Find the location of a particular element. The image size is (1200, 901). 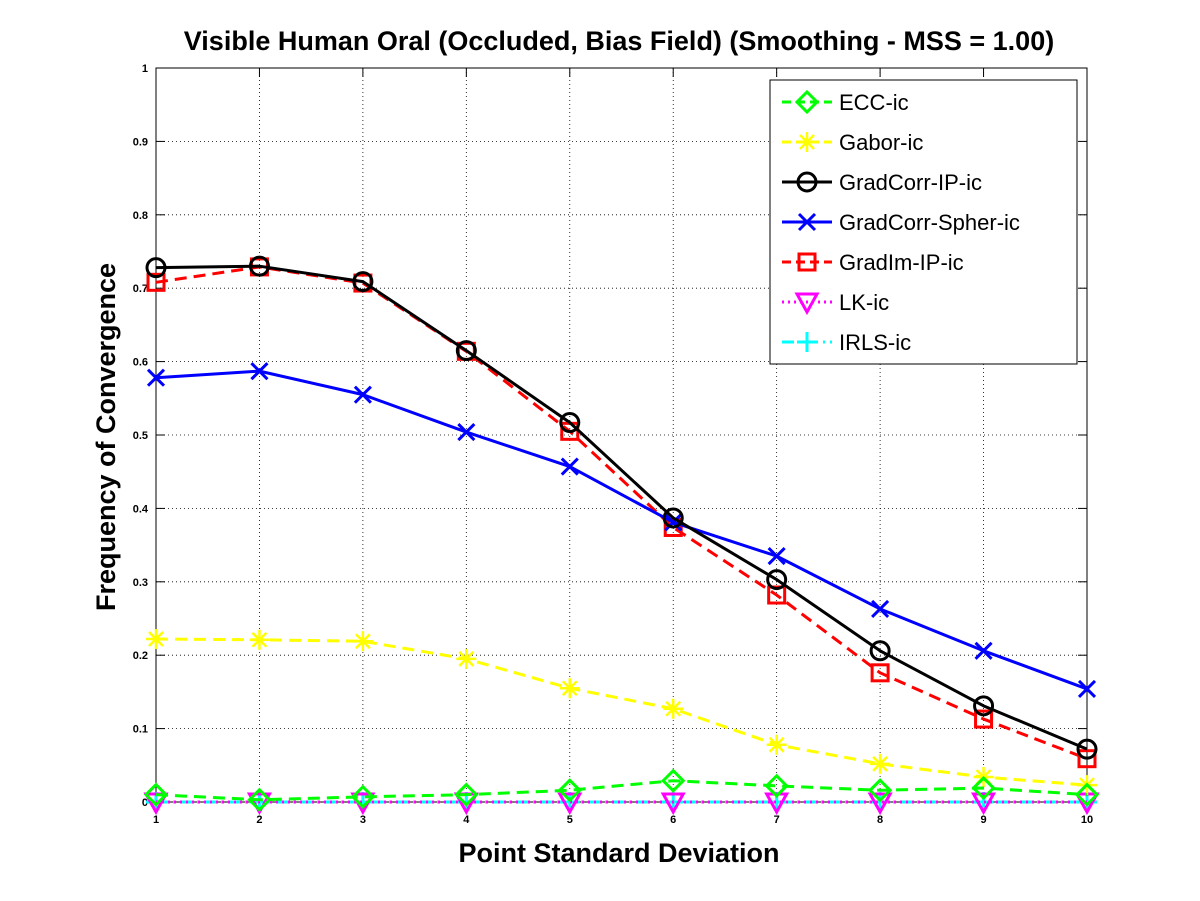

x-tick-label: 7 is located at coordinates (777, 820).